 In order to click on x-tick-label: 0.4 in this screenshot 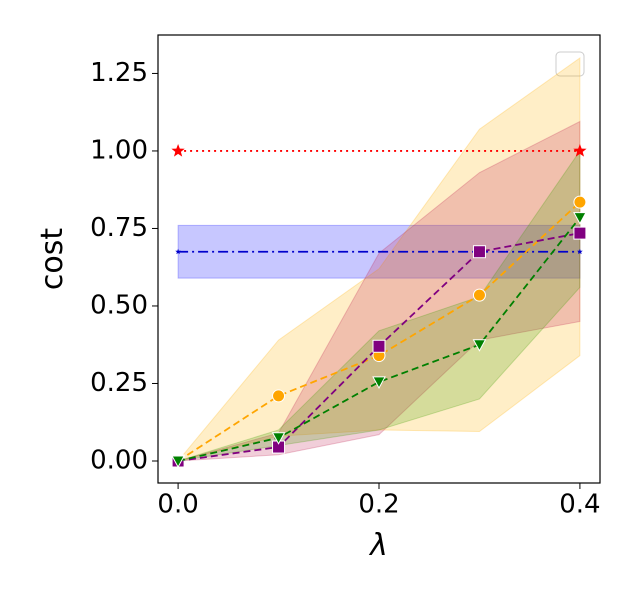, I will do `click(579, 505)`.